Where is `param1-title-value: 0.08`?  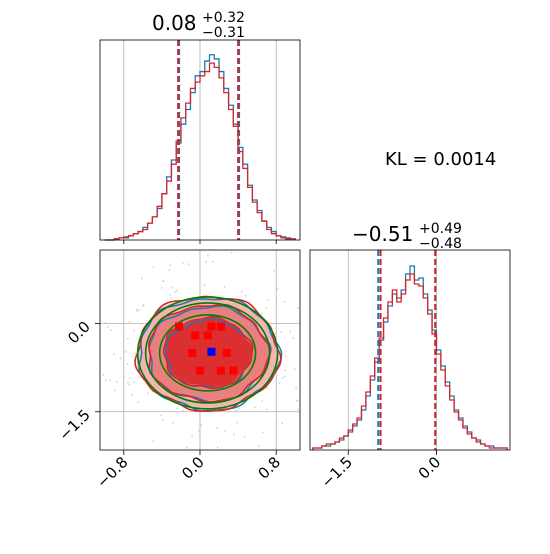
param1-title-value: 0.08 is located at coordinates (174, 23).